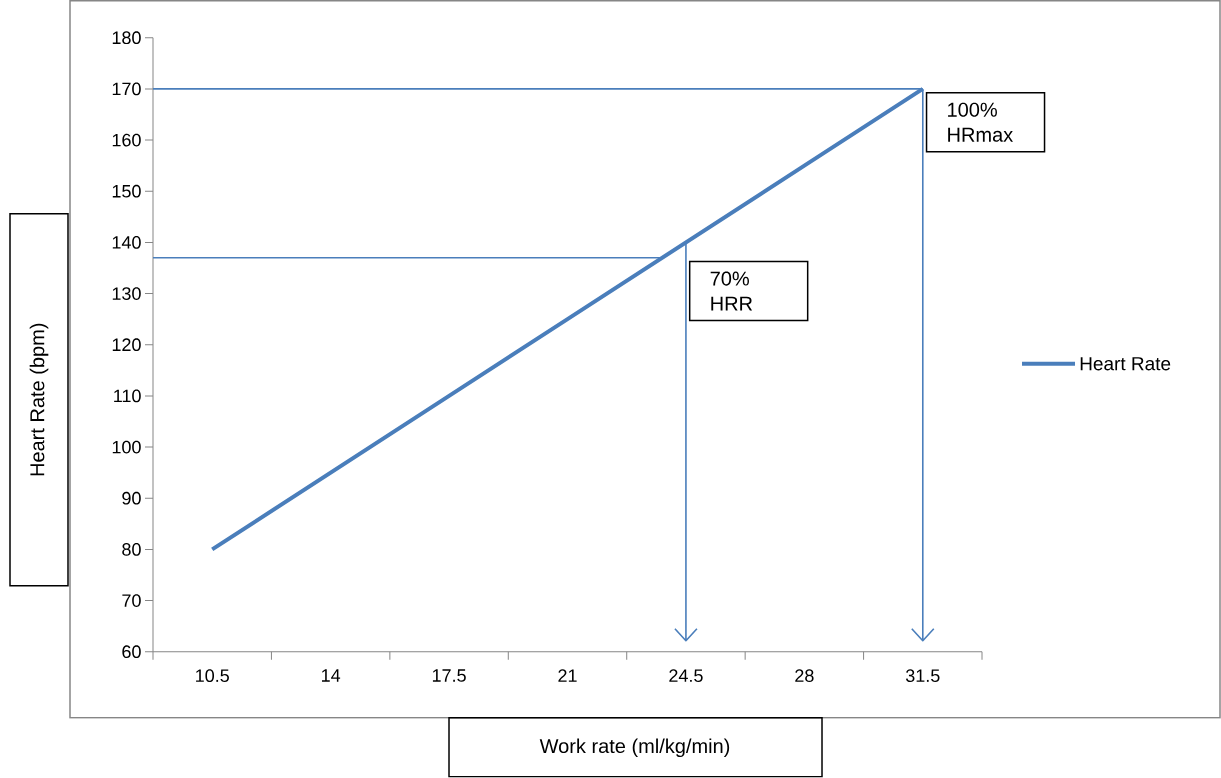 The image size is (1221, 778). What do you see at coordinates (131, 601) in the screenshot?
I see `y-tick-label: 70` at bounding box center [131, 601].